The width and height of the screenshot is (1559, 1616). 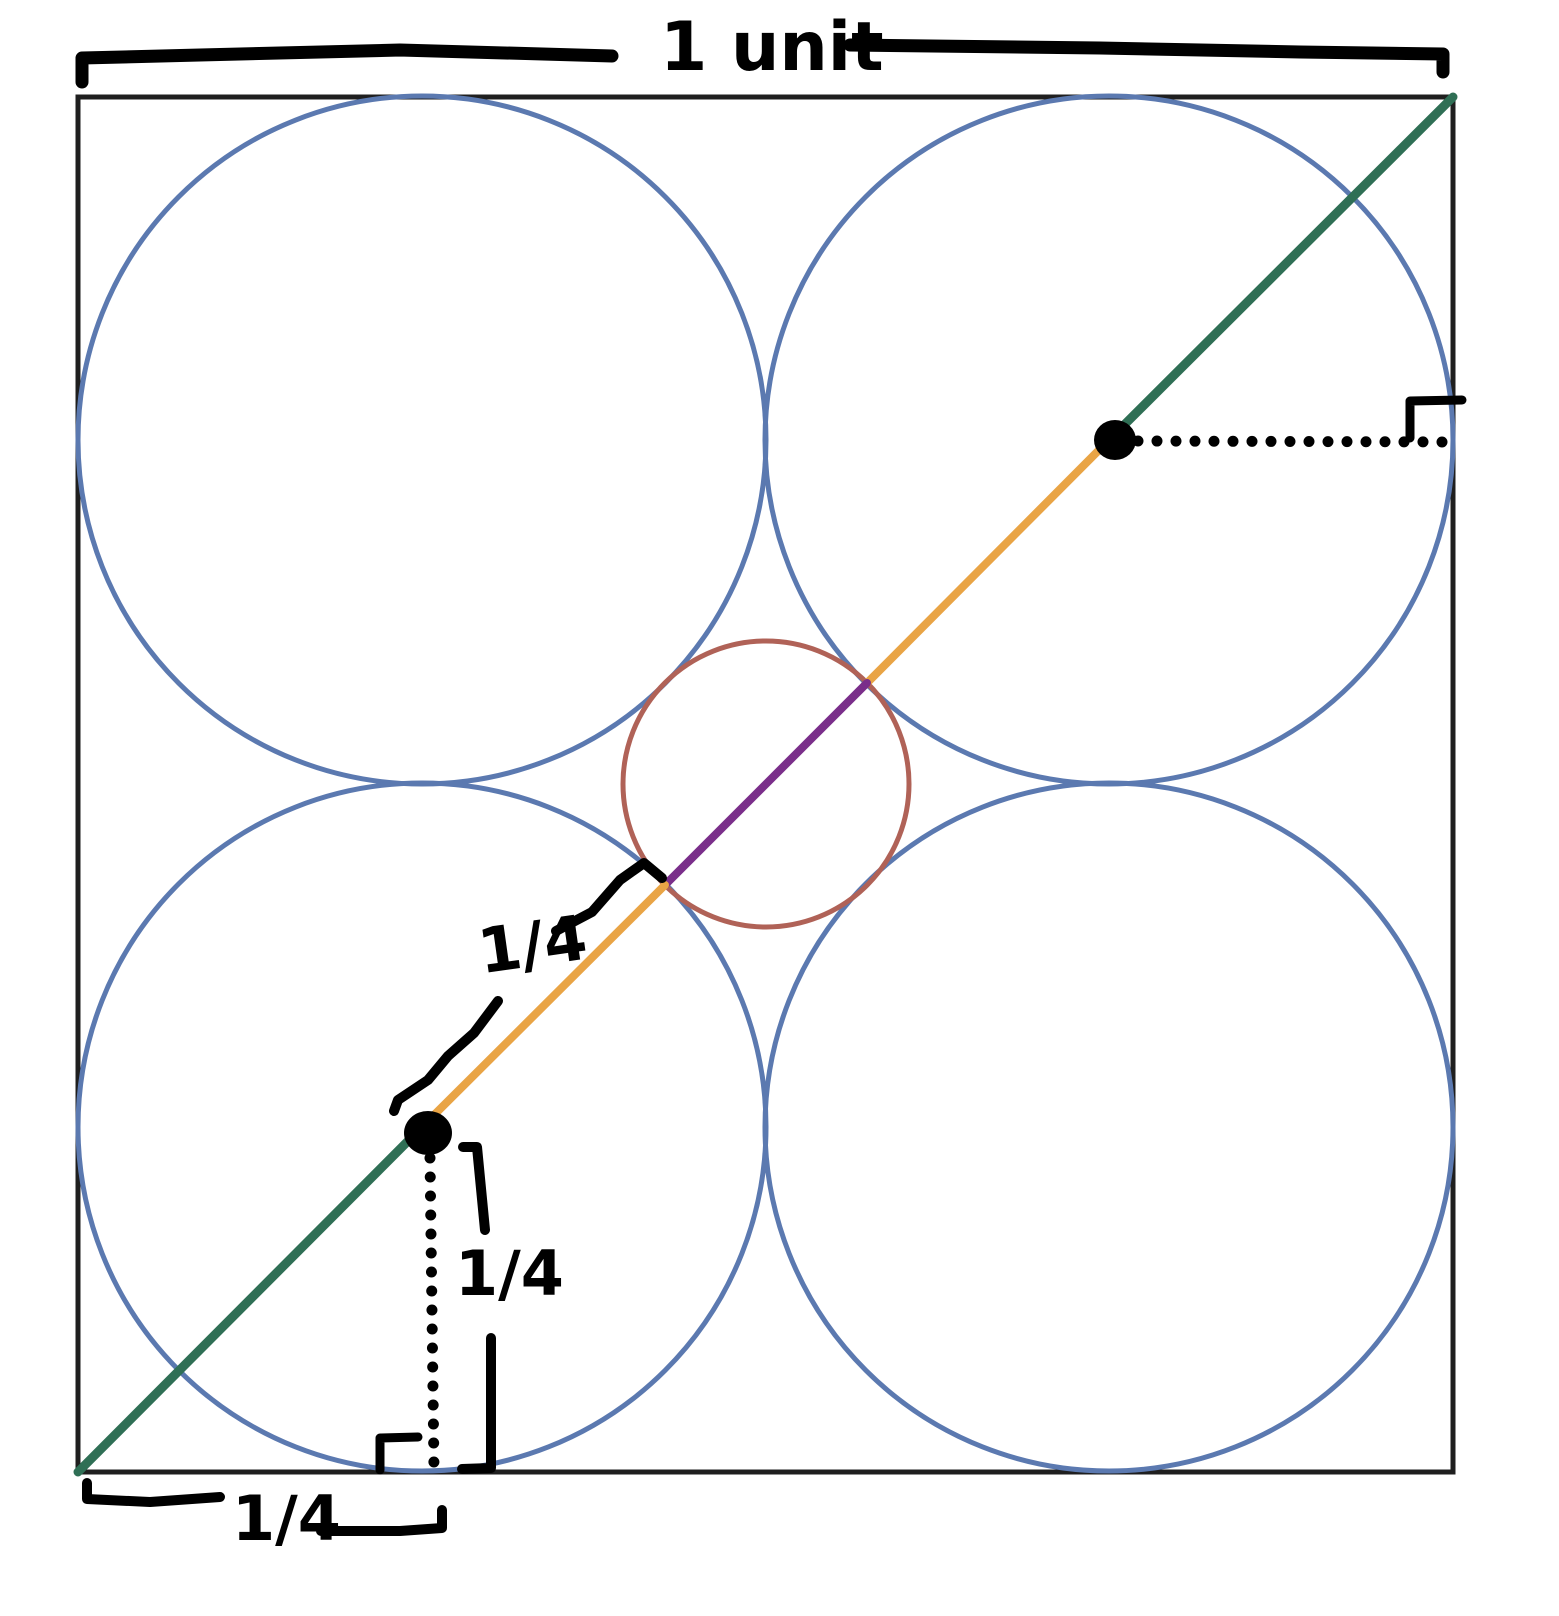 What do you see at coordinates (428, 1133) in the screenshot?
I see `center-dot-bottom-left` at bounding box center [428, 1133].